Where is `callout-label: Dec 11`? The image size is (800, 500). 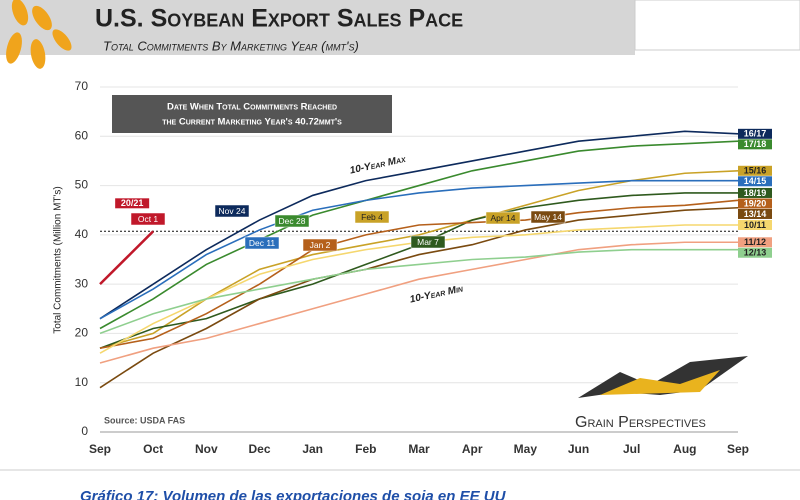 callout-label: Dec 11 is located at coordinates (262, 243).